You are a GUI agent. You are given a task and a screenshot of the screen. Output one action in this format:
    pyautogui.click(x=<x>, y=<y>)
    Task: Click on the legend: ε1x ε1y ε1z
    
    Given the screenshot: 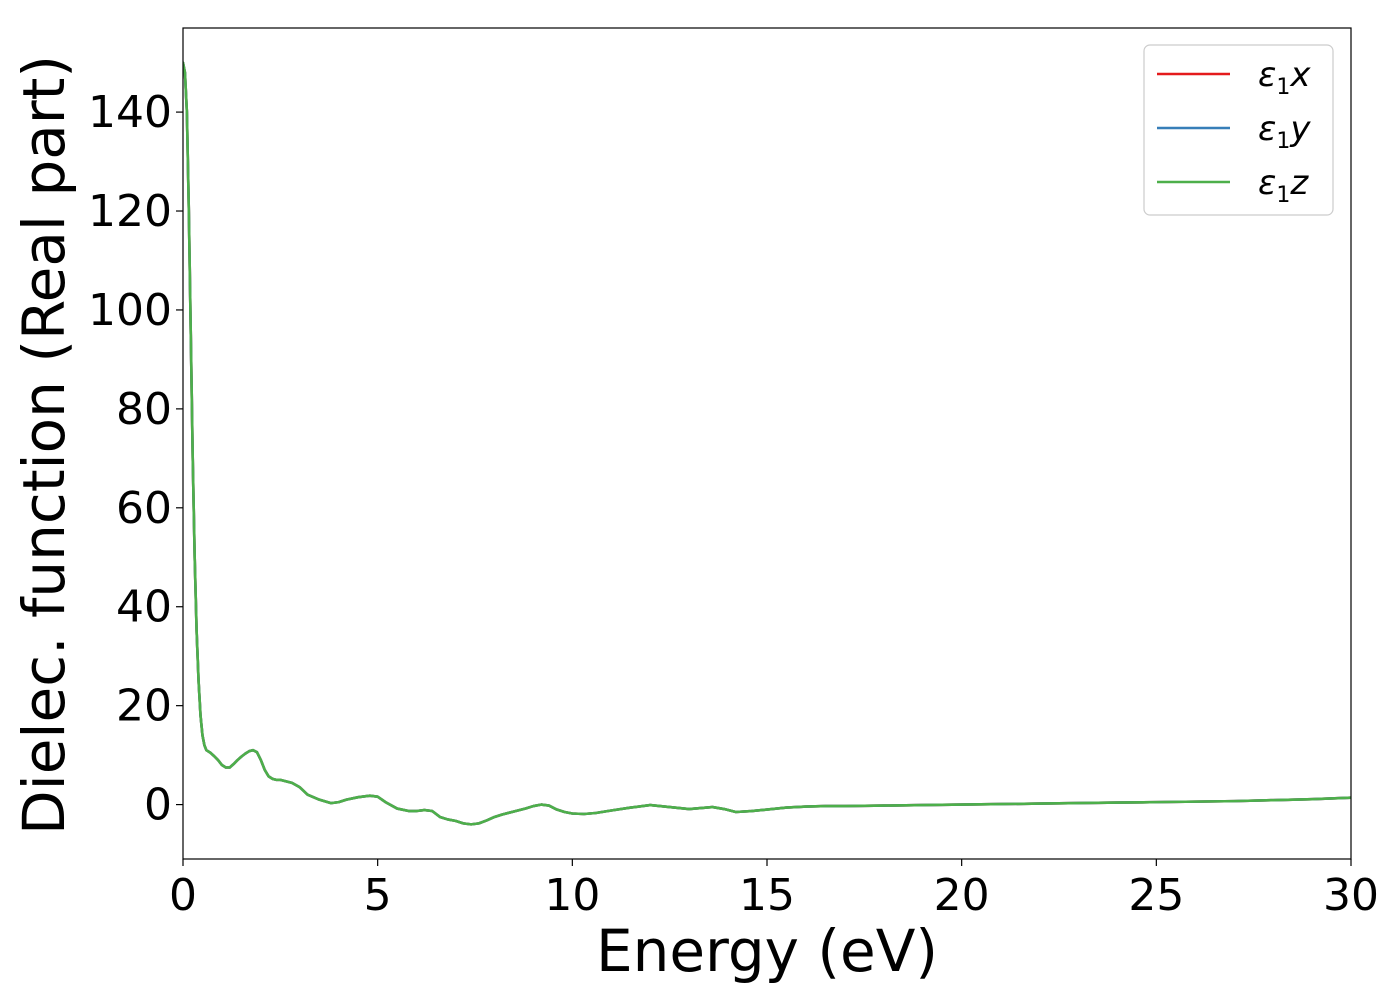 What is the action you would take?
    pyautogui.click(x=1238, y=130)
    